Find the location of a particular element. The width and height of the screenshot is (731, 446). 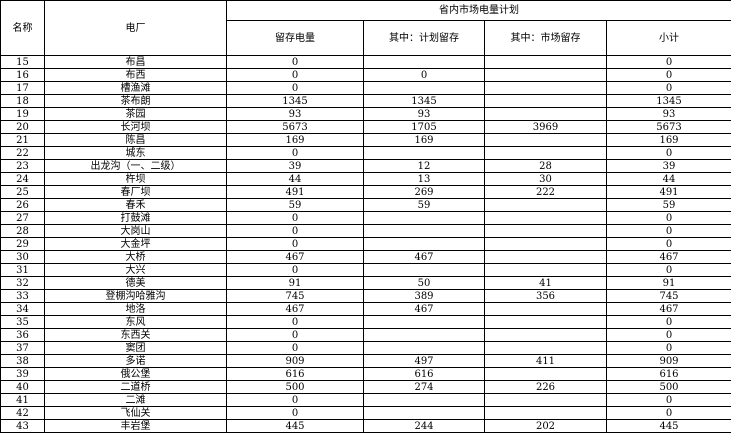

plant-name-cell: 城东 is located at coordinates (135, 153).